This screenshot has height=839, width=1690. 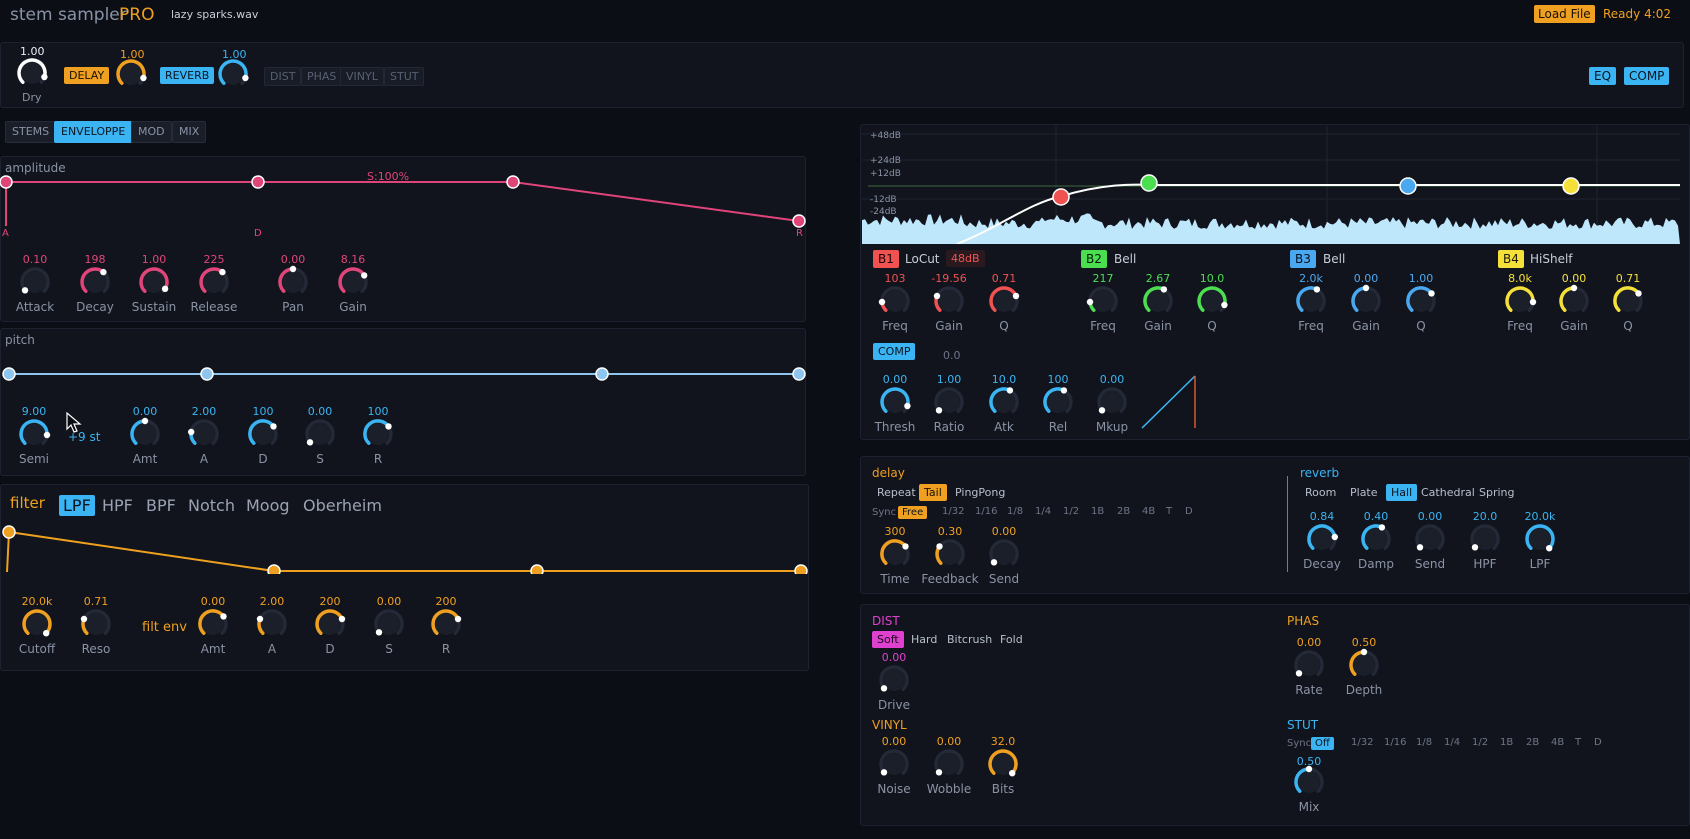 What do you see at coordinates (263, 434) in the screenshot?
I see `pitch-3-knob` at bounding box center [263, 434].